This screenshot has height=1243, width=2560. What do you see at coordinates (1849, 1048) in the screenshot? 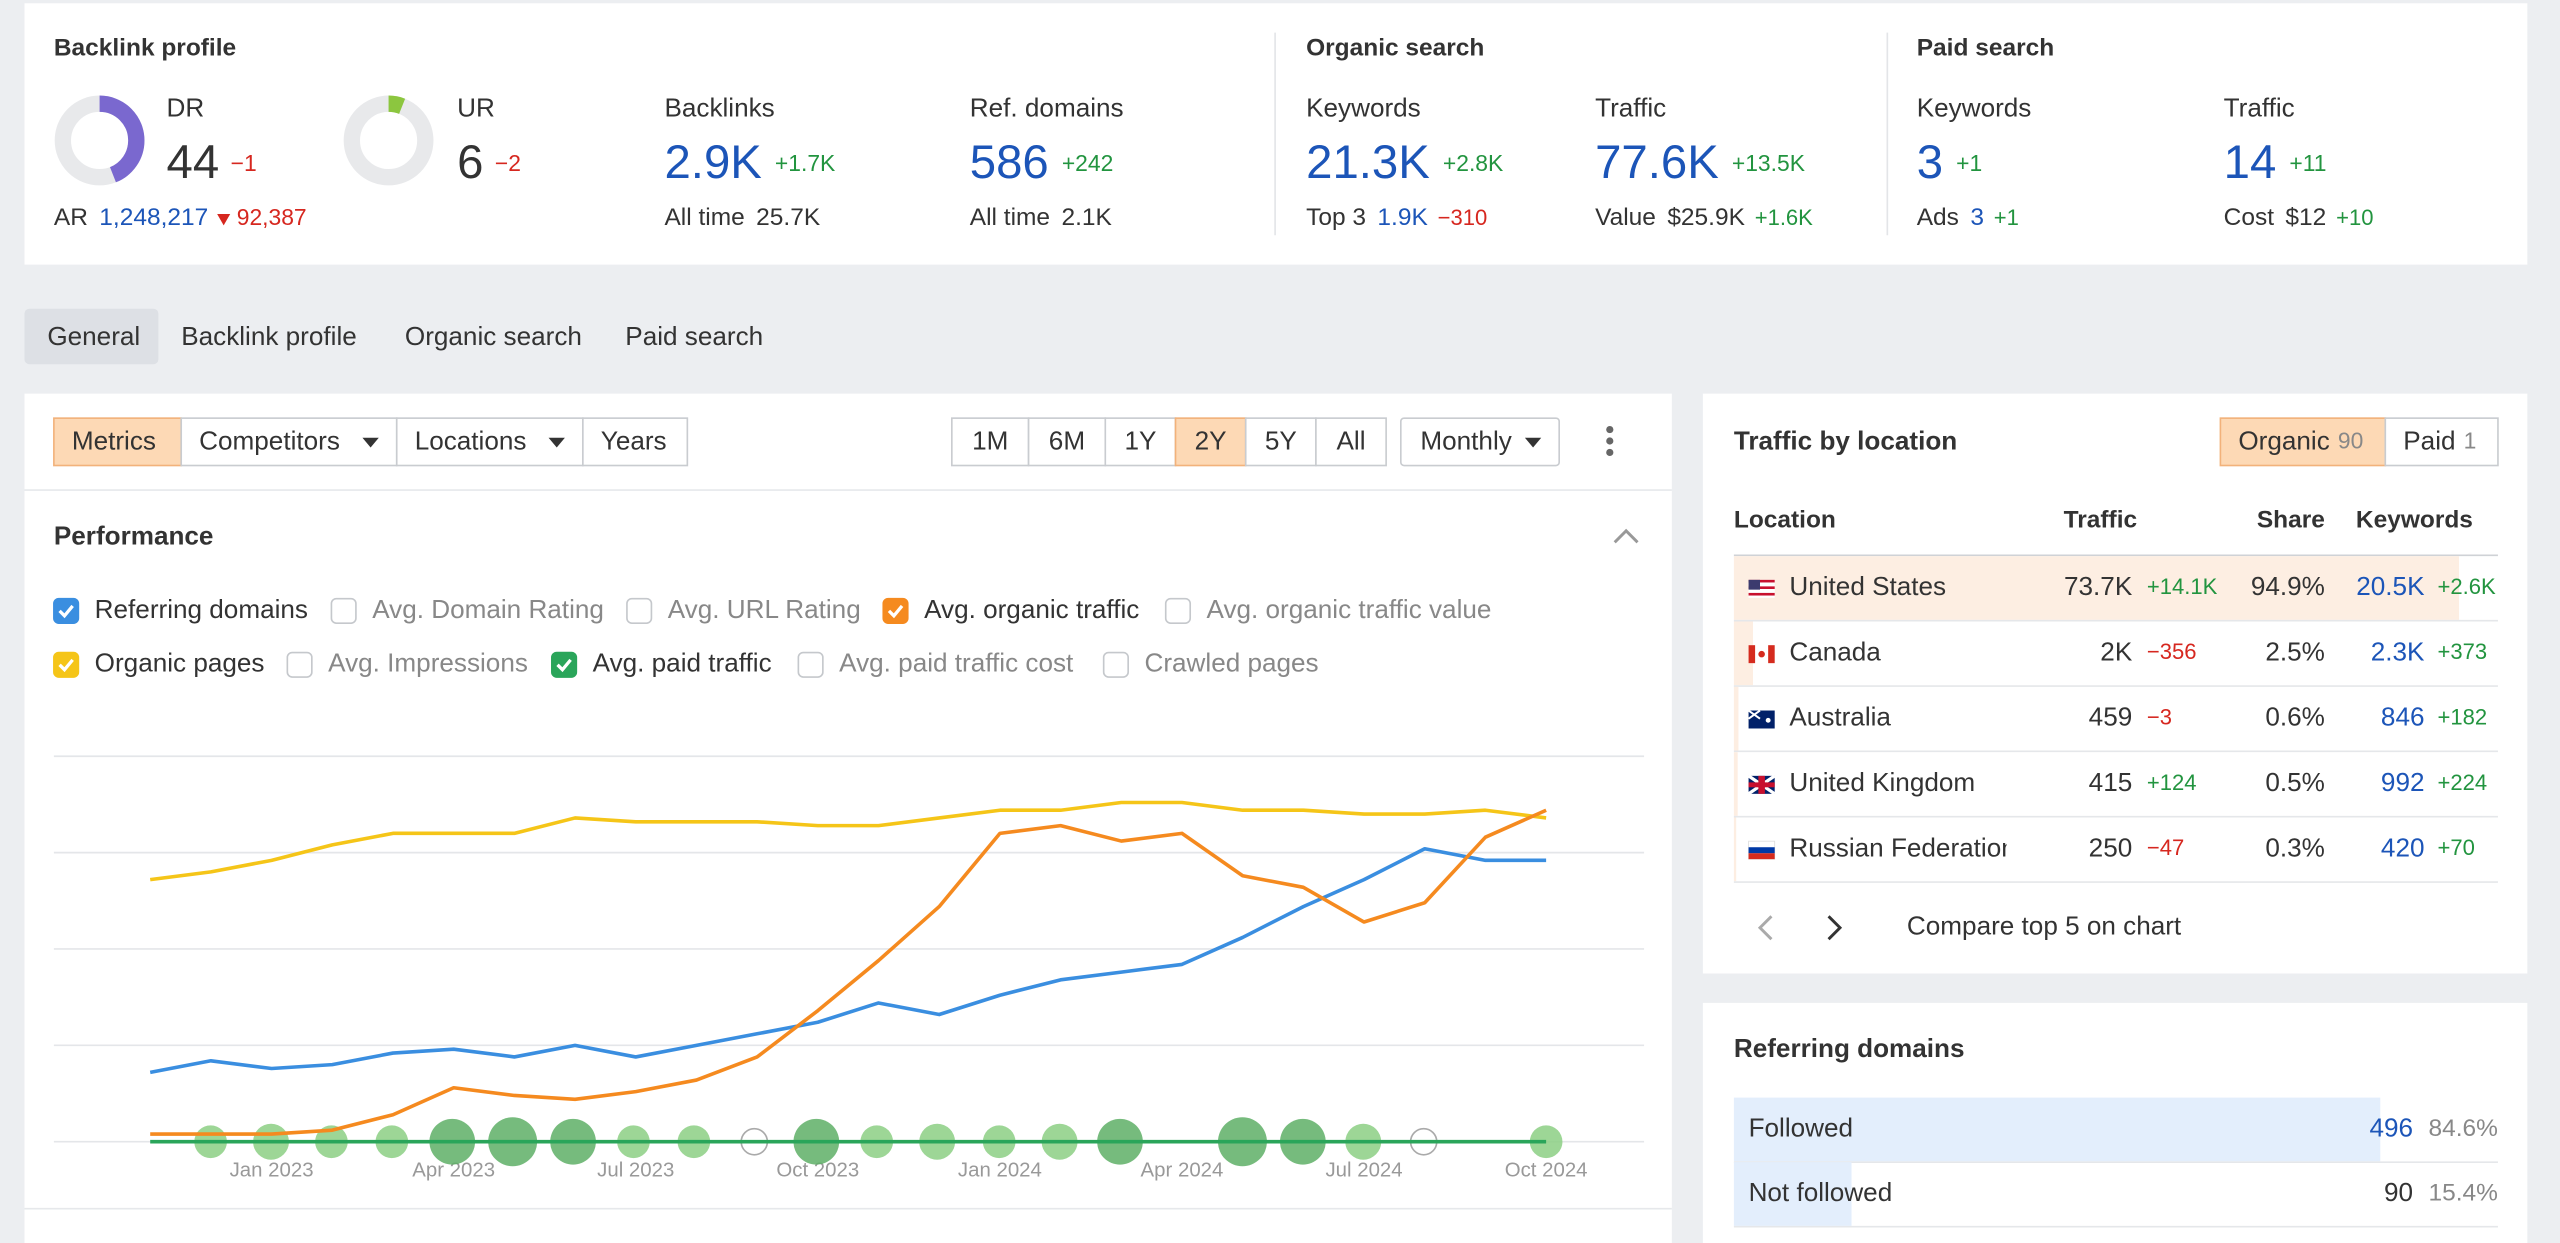
I see `panel-title: Referring domains` at bounding box center [1849, 1048].